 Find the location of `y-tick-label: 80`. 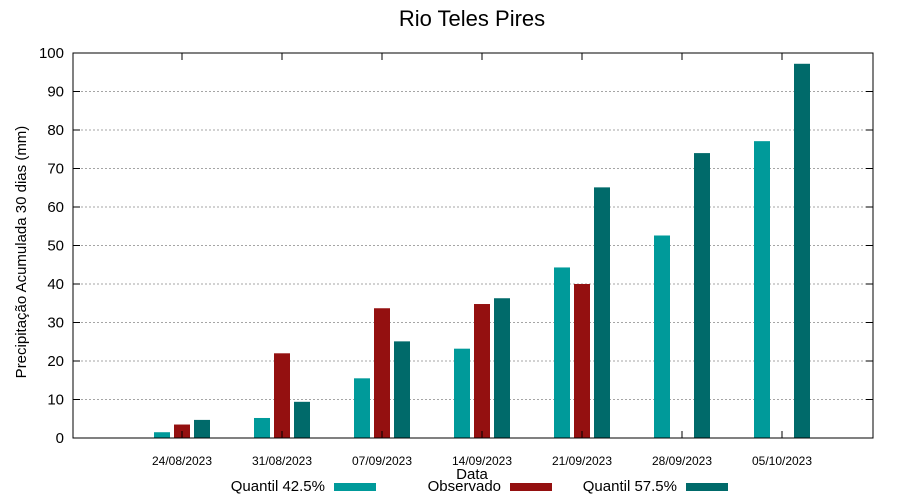

y-tick-label: 80 is located at coordinates (55, 130).